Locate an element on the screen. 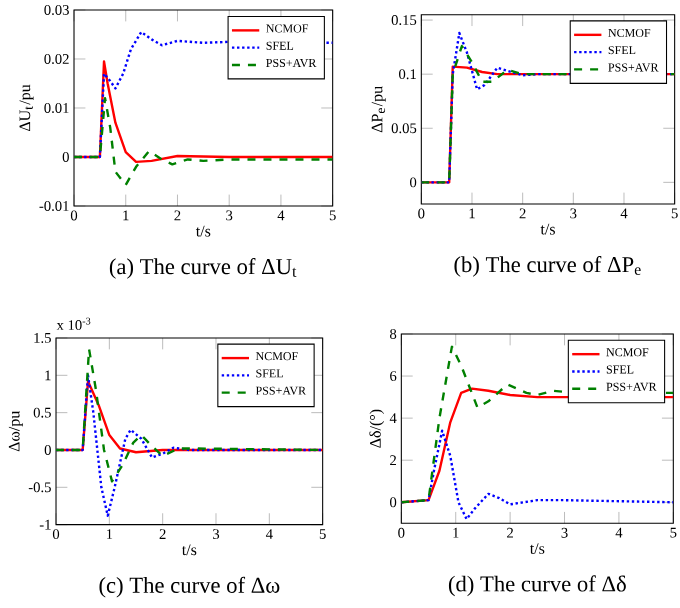 The width and height of the screenshot is (680, 608). y-axis-title: ΔP$_{e}$/pu is located at coordinates (378, 109).